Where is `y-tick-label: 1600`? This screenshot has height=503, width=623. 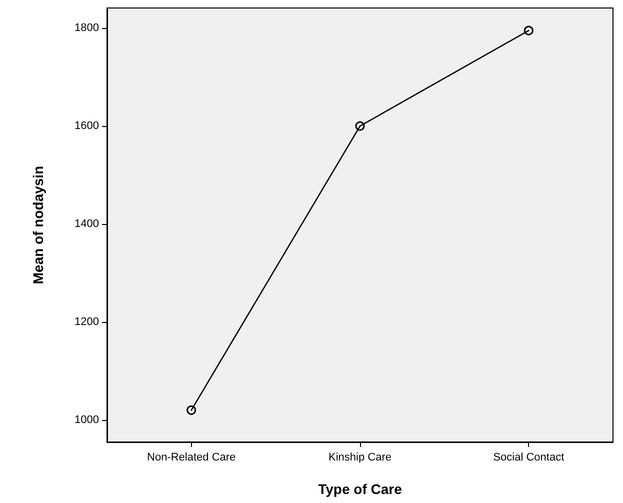
y-tick-label: 1600 is located at coordinates (86, 126).